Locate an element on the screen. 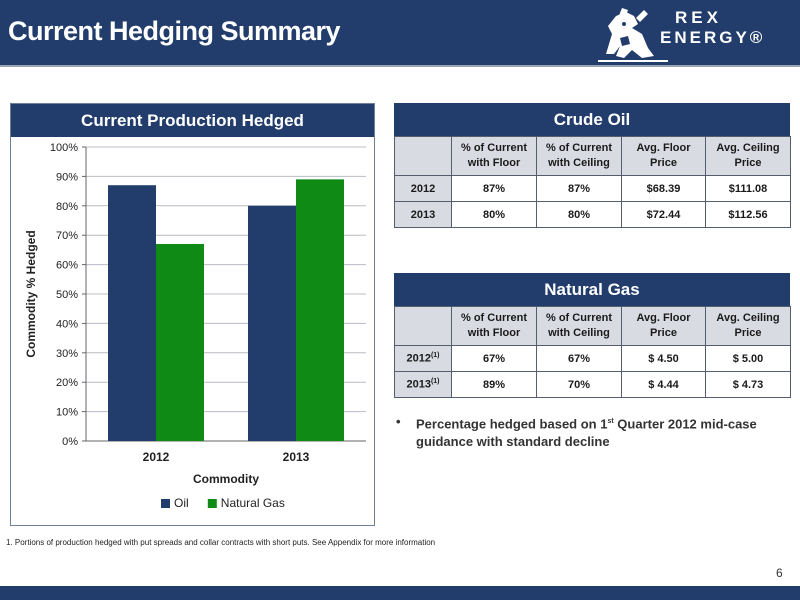 The height and width of the screenshot is (600, 800). x-tick-label: 2013 is located at coordinates (296, 457).